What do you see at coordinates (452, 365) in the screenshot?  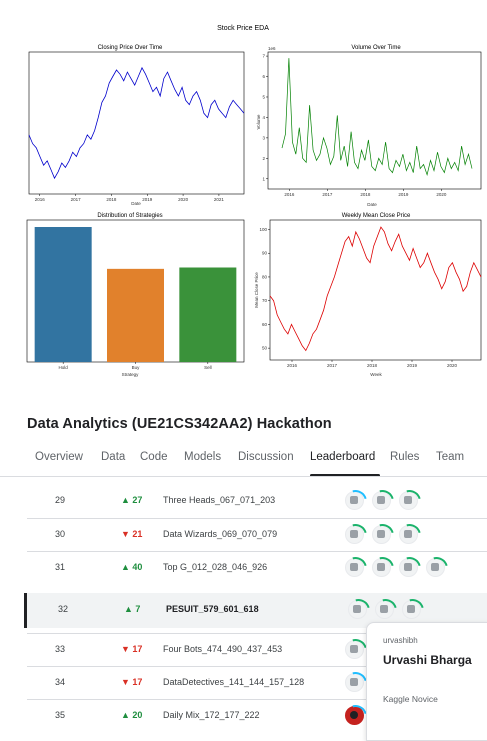 I see `weekly-xtick-label: 2020` at bounding box center [452, 365].